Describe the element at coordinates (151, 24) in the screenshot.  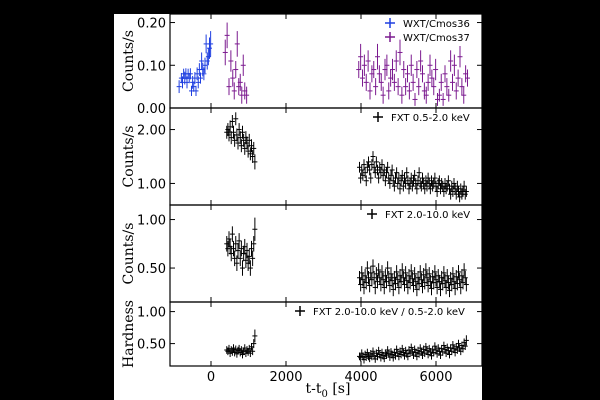
I see `y-tick-label: 0.20` at that location.